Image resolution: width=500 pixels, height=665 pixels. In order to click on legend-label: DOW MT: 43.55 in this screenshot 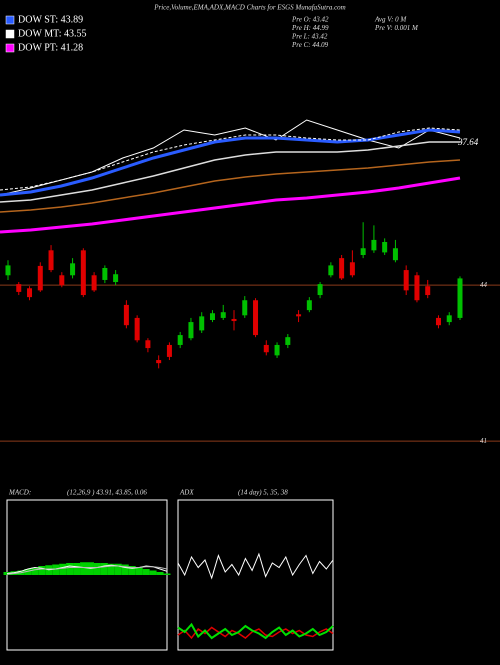, I will do `click(52, 33)`.